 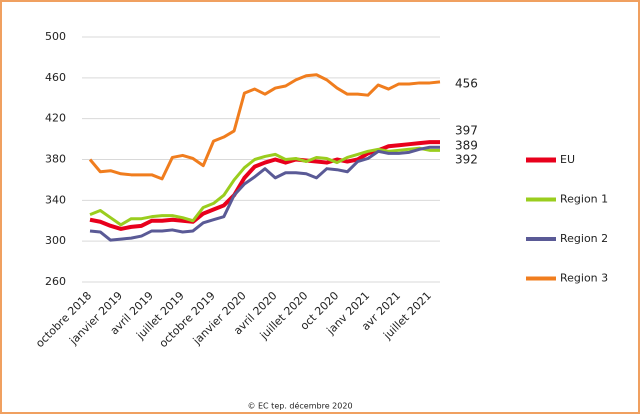 I want to click on y-tick-label: 500, so click(x=55, y=36).